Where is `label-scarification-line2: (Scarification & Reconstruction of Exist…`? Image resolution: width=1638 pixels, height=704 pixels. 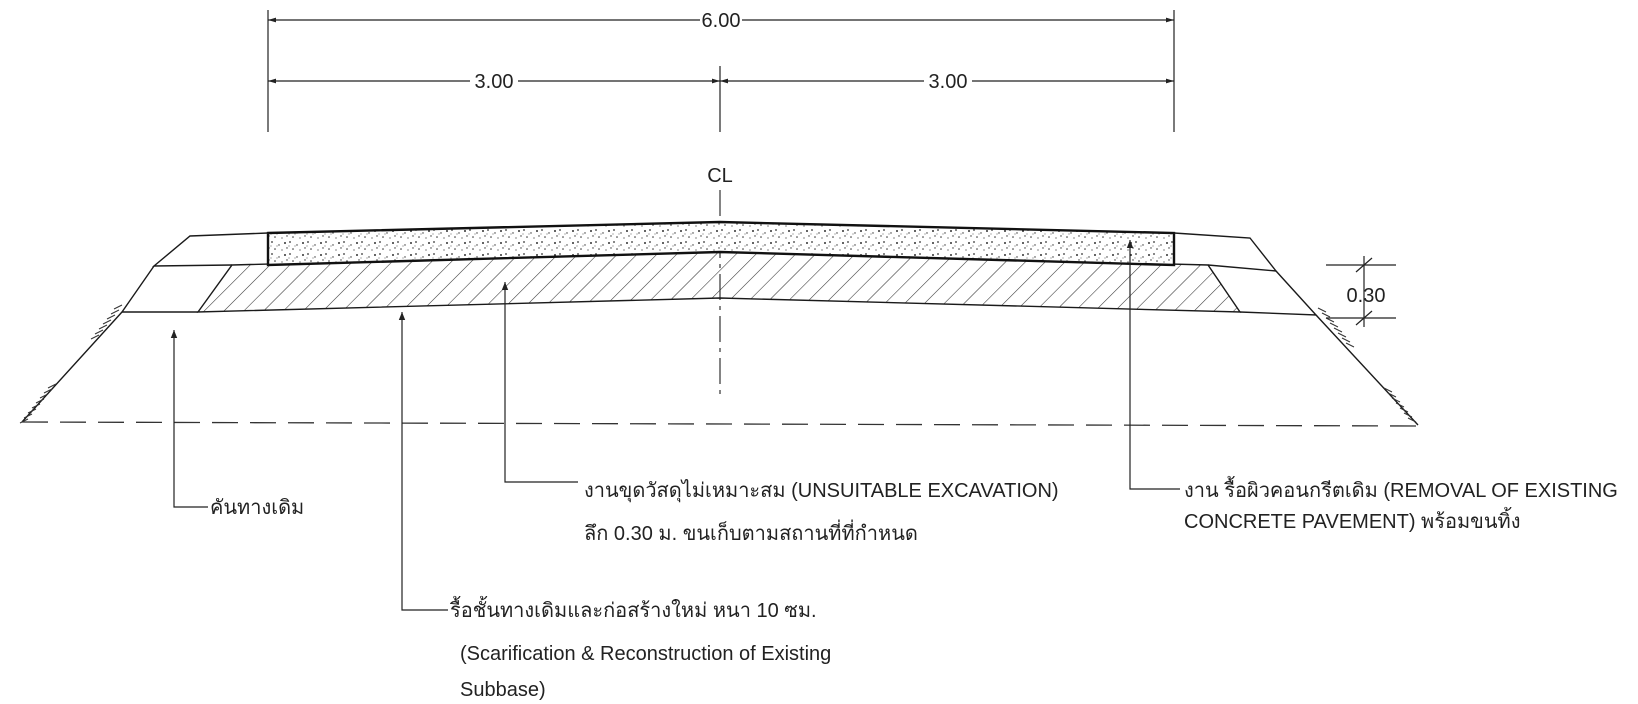
label-scarification-line2: (Scarification & Reconstruction of Exist… is located at coordinates (645, 654).